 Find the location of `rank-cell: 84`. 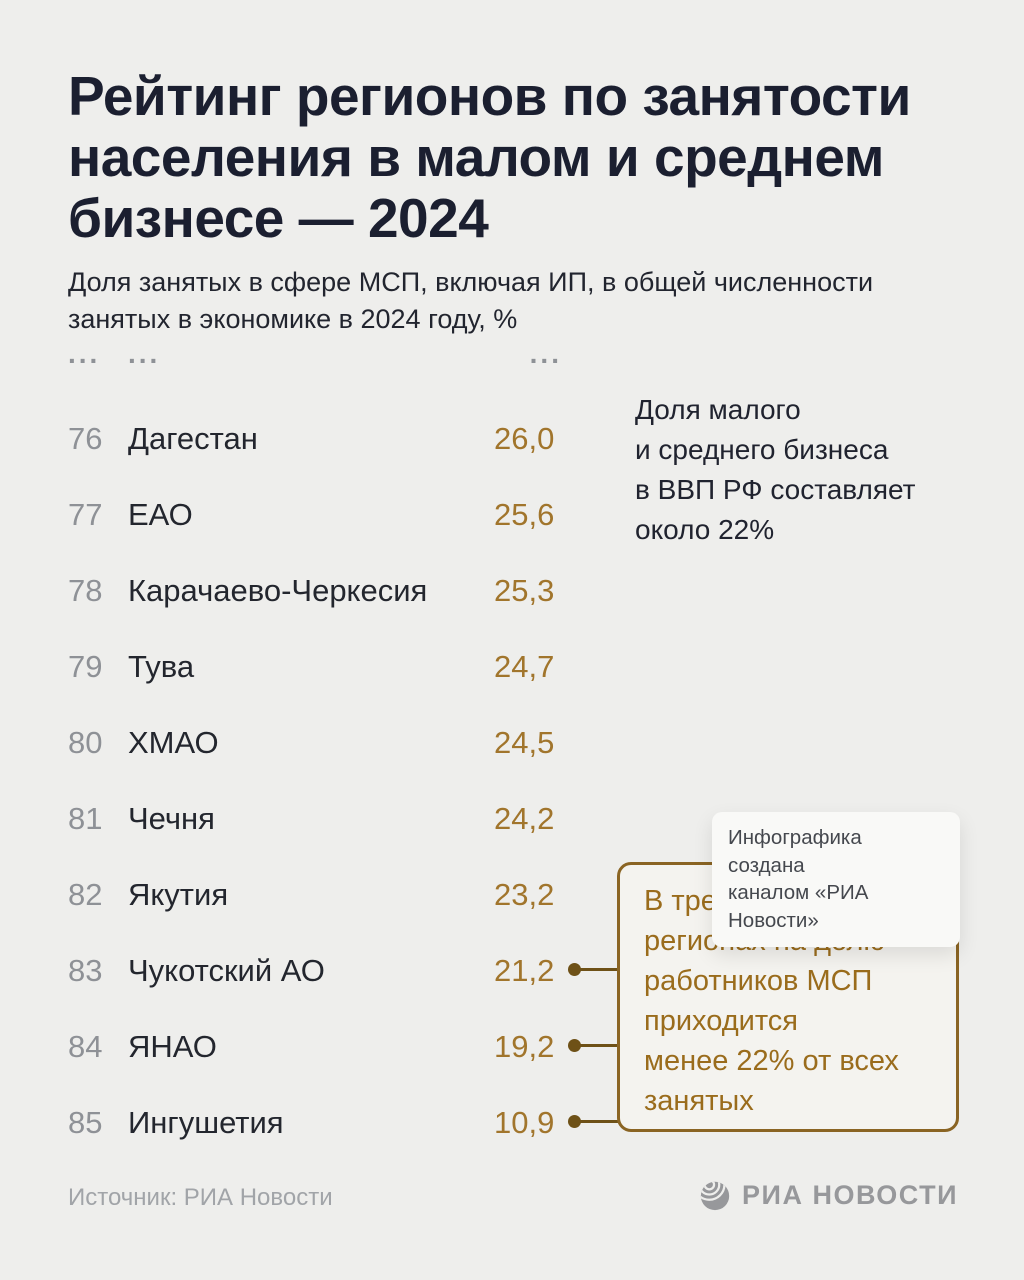

rank-cell: 84 is located at coordinates (85, 1046).